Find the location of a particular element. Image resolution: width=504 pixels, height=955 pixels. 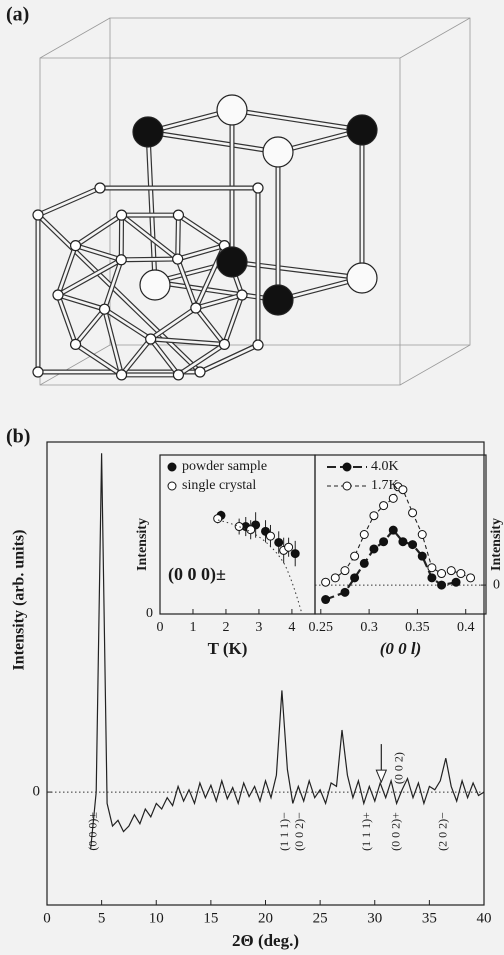

x-tick-label: 25 is located at coordinates (320, 918).